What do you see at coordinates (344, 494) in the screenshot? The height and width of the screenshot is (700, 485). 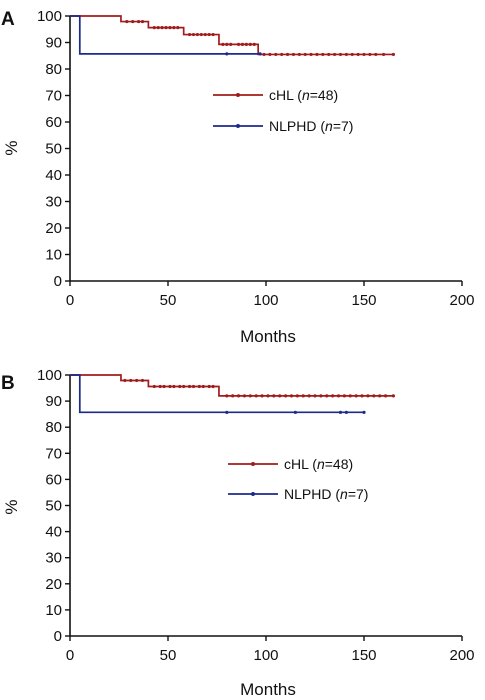 I see `panel-b-legend-nlphd-n: n` at bounding box center [344, 494].